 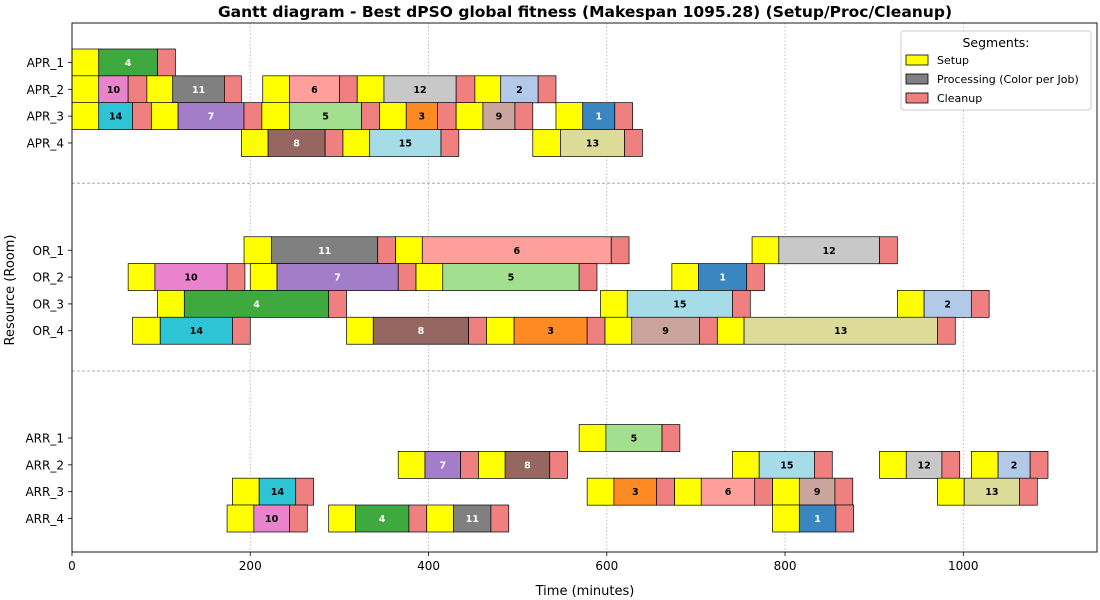 What do you see at coordinates (44, 465) in the screenshot?
I see `y-tick-label: ARR_2` at bounding box center [44, 465].